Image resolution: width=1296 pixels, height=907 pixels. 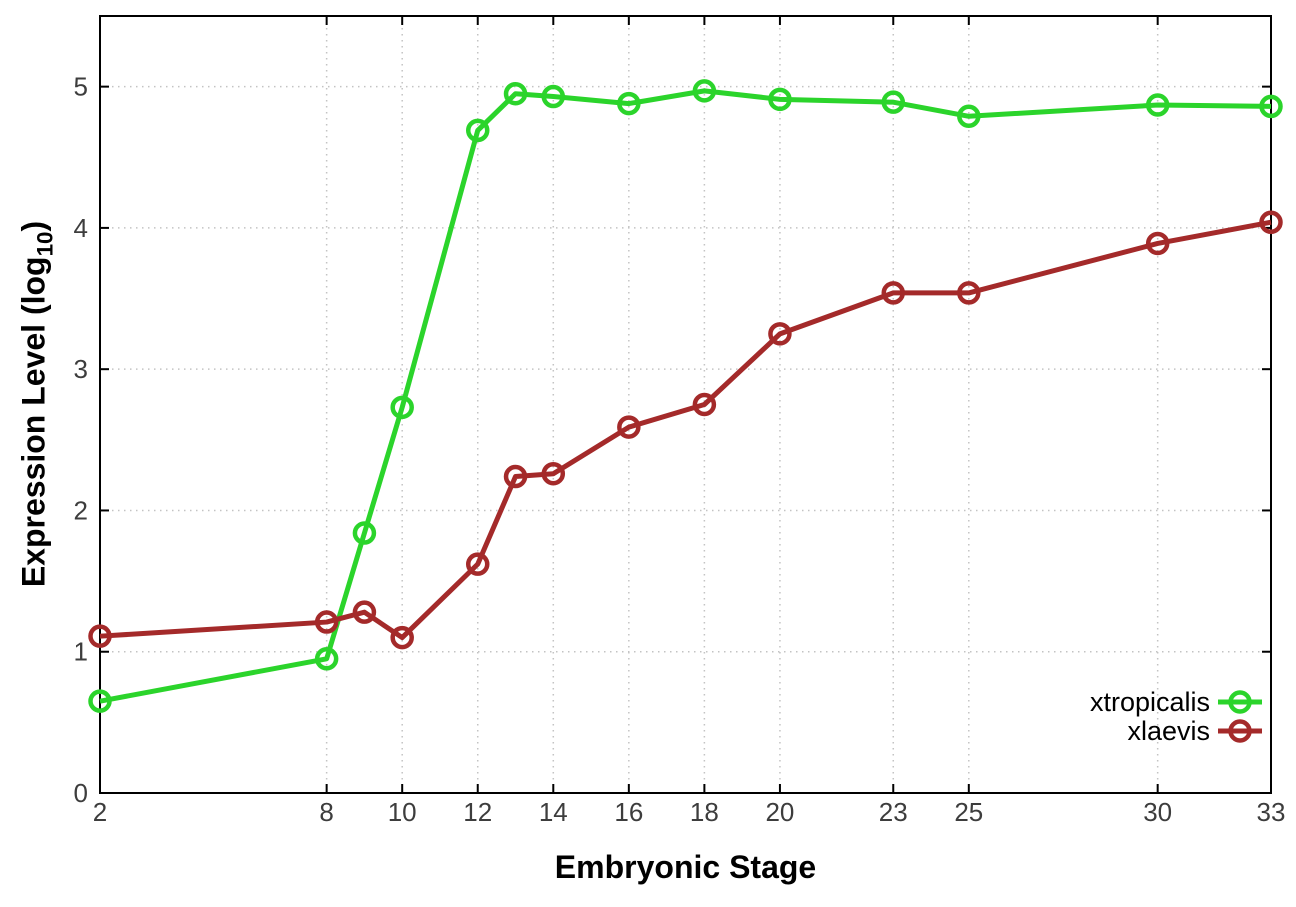 I want to click on legend-label: xtropicalis, so click(x=1150, y=702).